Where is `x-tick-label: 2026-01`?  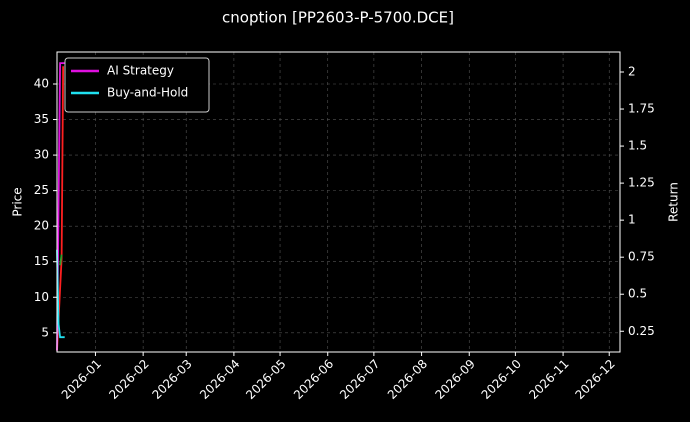
x-tick-label: 2026-01 is located at coordinates (81, 379).